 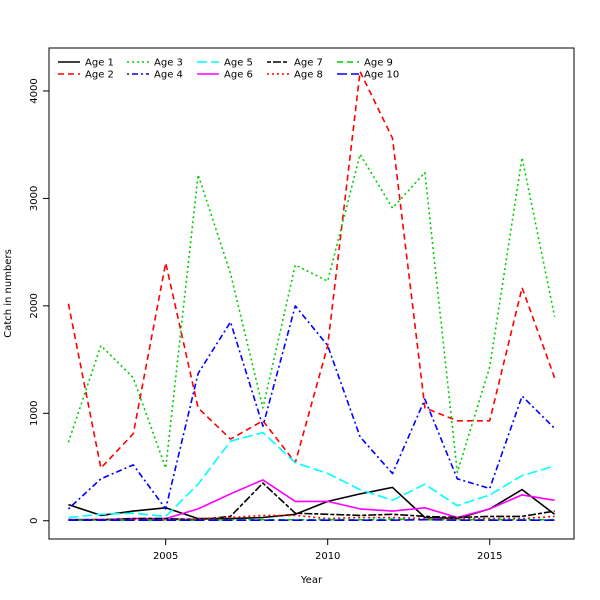 What do you see at coordinates (311, 580) in the screenshot?
I see `x-axis-label: Year` at bounding box center [311, 580].